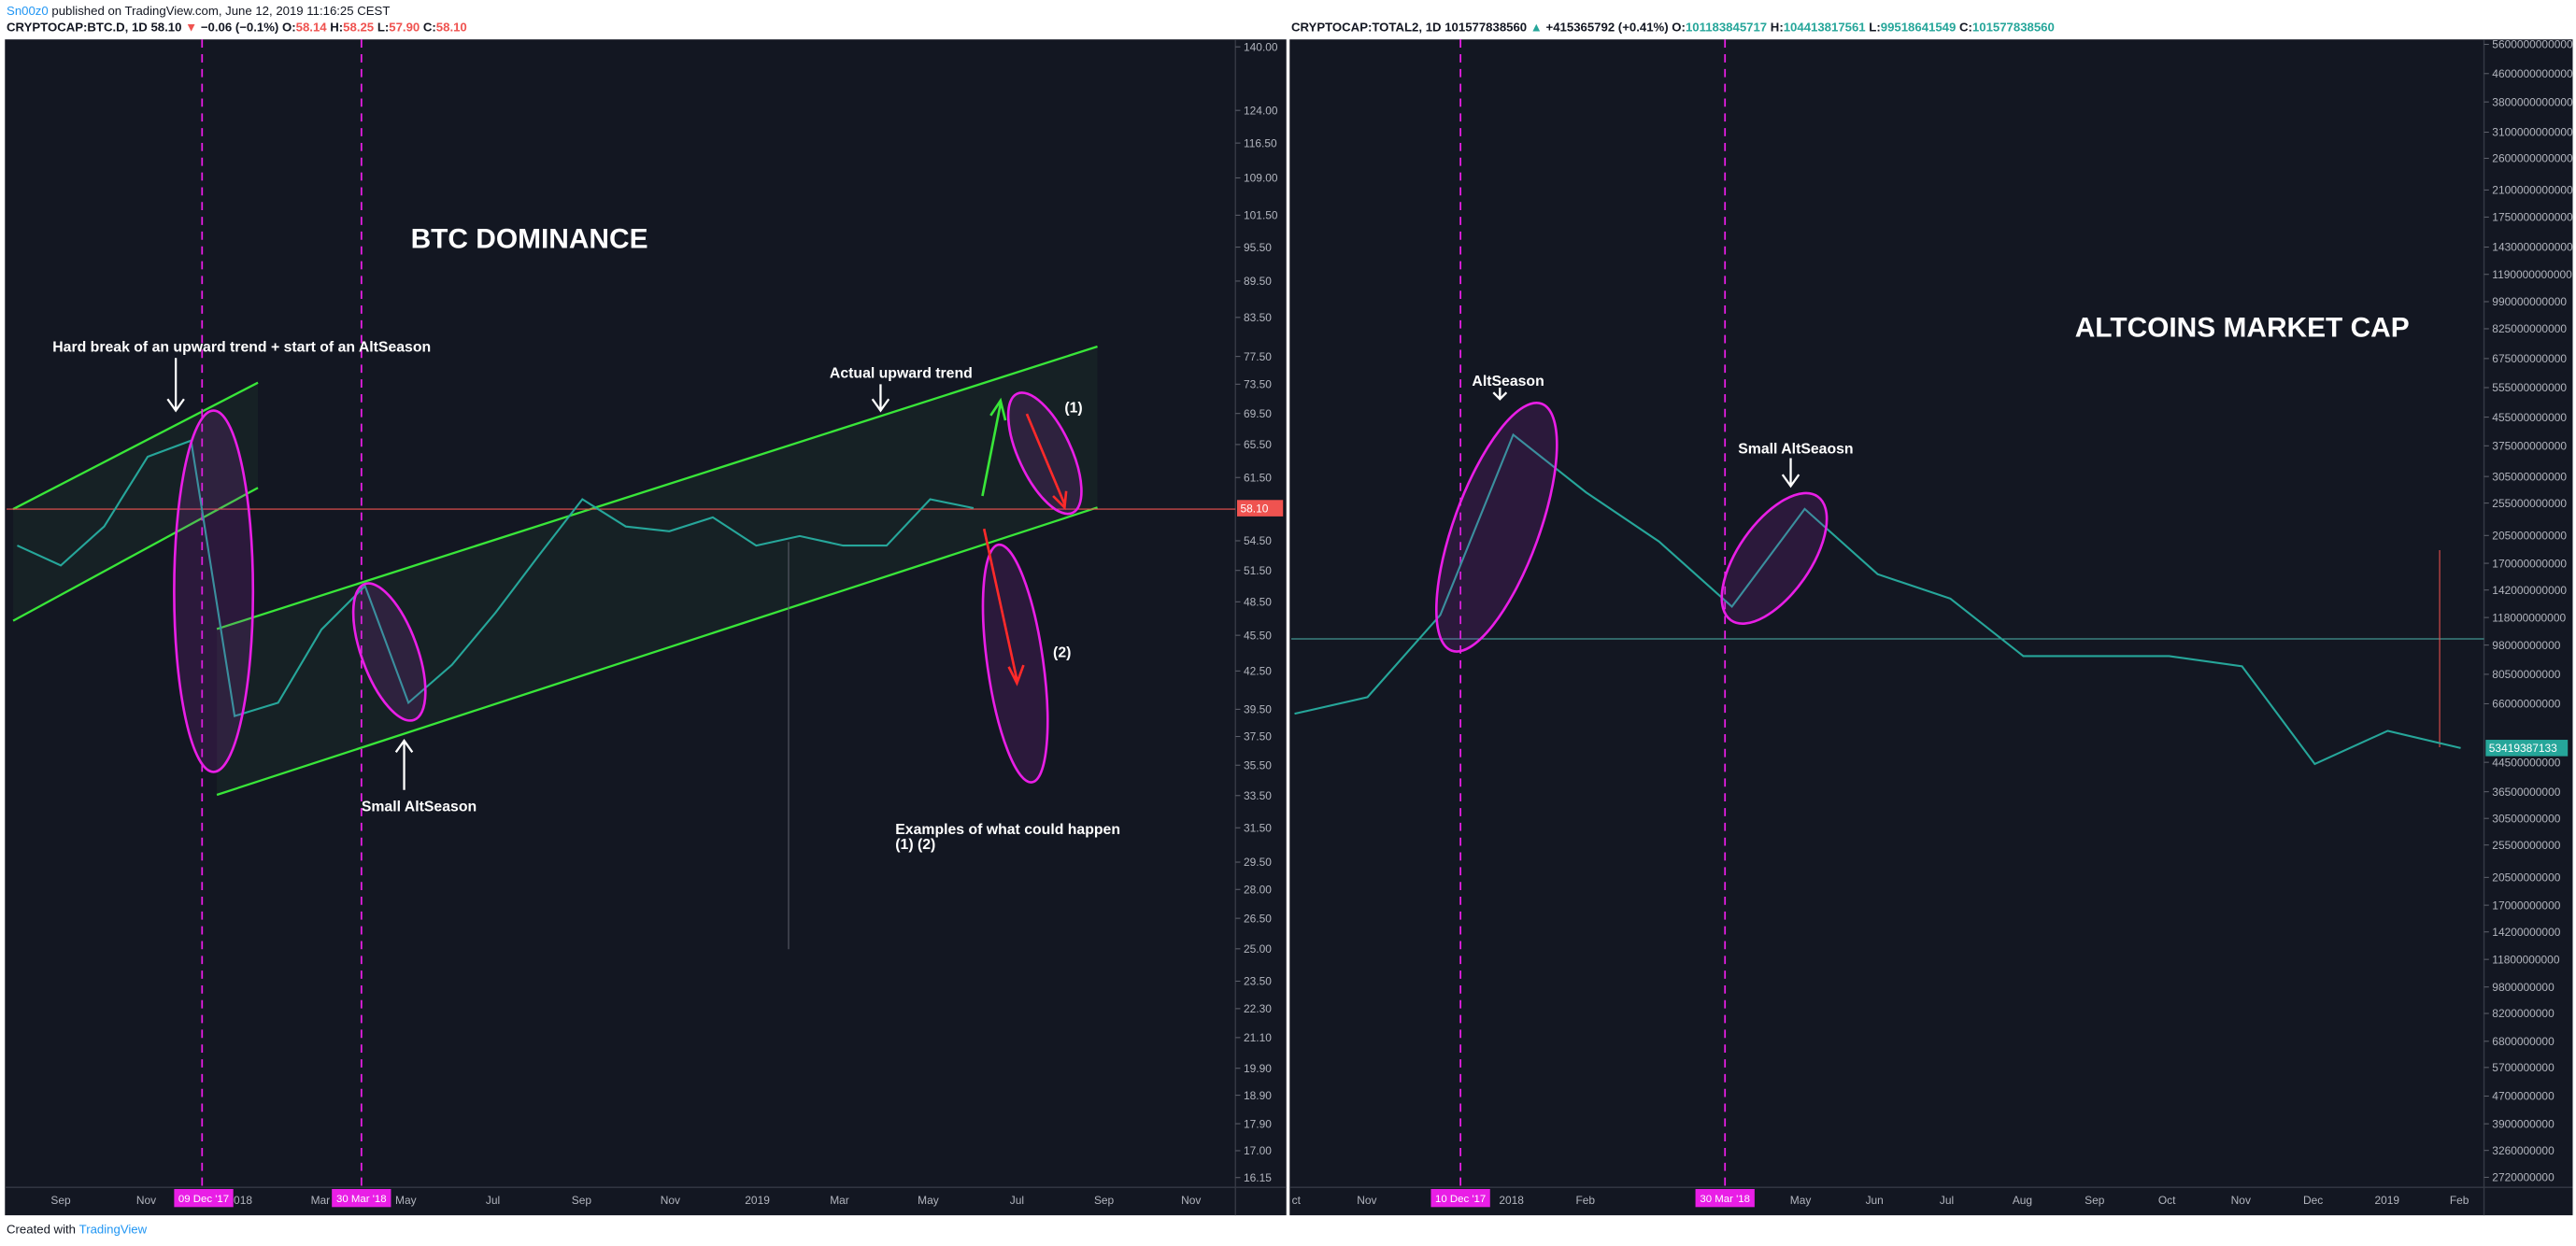  Describe the element at coordinates (2523, 987) in the screenshot. I see `y-tick-label: 9800000000` at that location.